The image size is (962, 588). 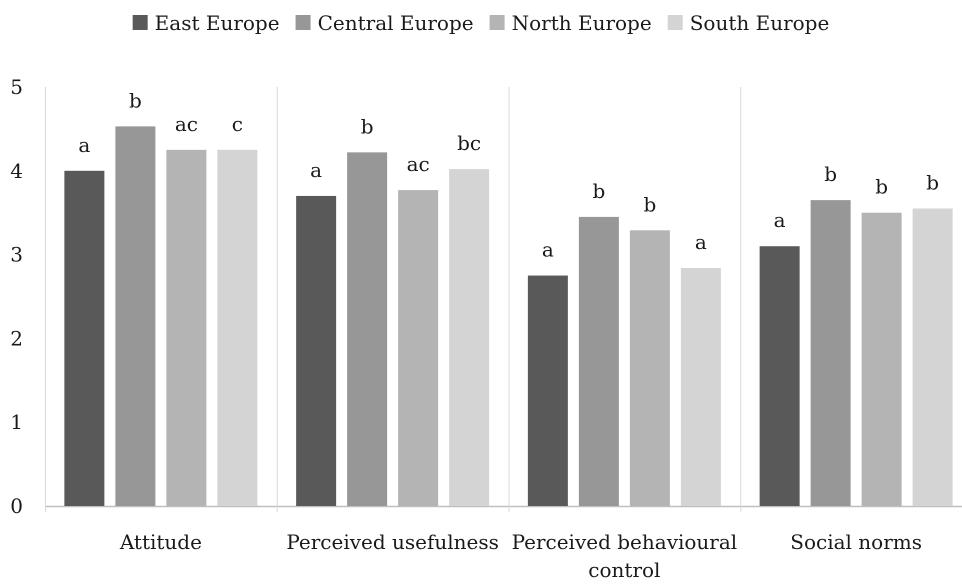 I want to click on legend-label: Central Europe, so click(x=396, y=23).